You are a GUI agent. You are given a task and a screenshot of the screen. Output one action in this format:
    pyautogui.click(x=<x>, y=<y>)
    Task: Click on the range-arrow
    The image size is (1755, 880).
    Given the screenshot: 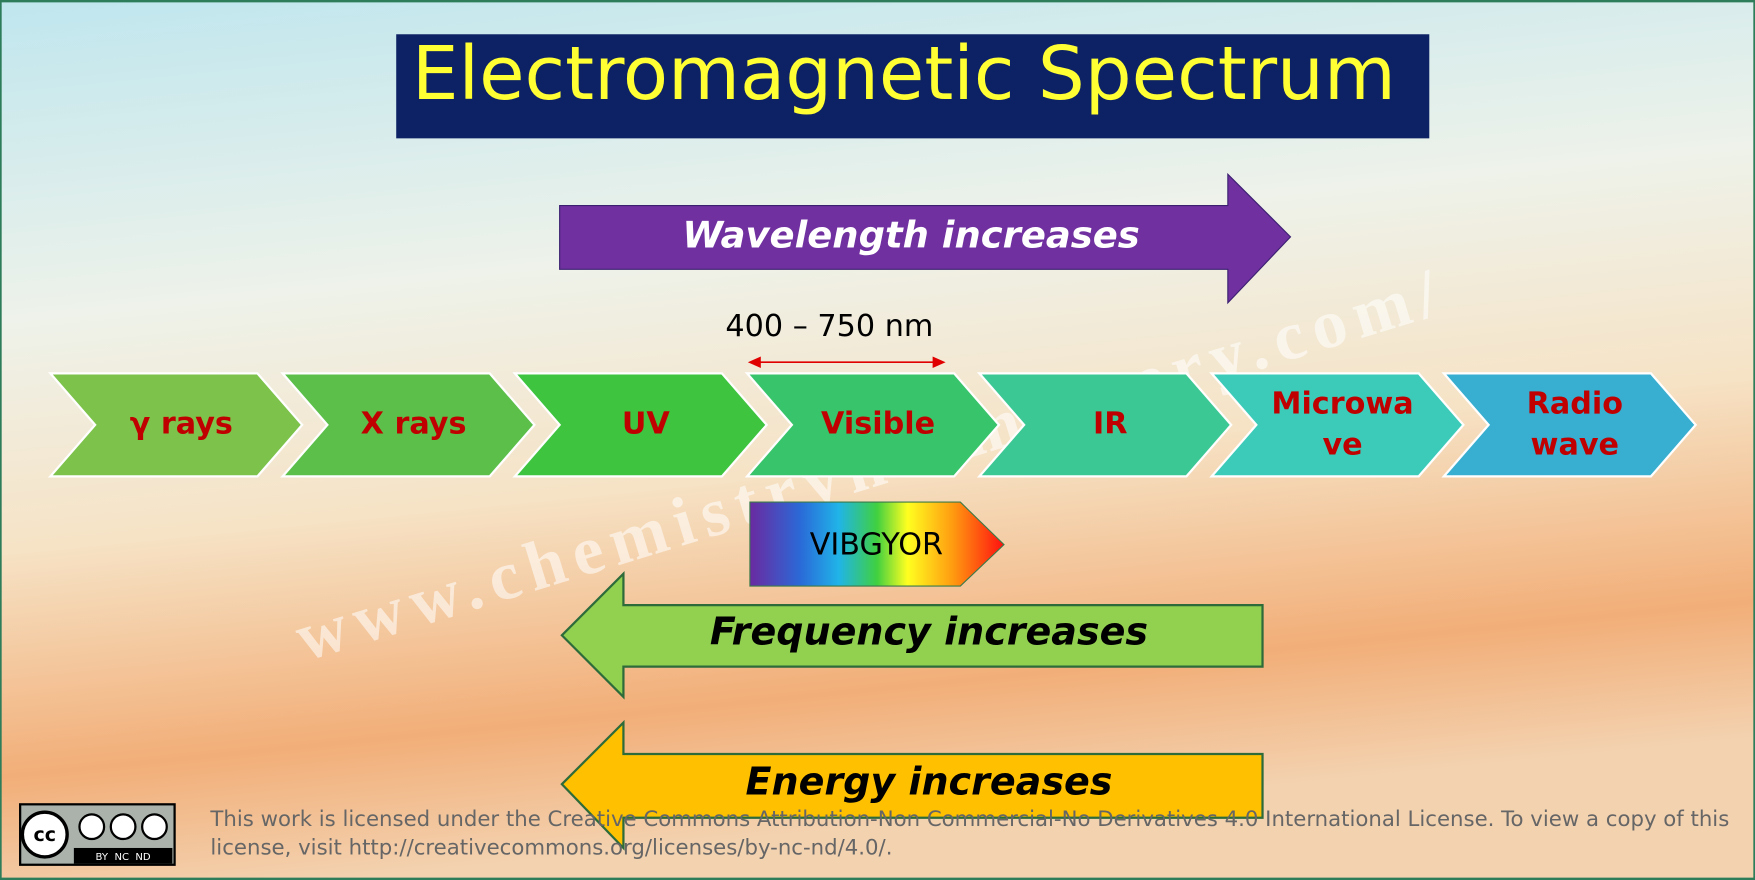 What is the action you would take?
    pyautogui.click(x=846, y=362)
    